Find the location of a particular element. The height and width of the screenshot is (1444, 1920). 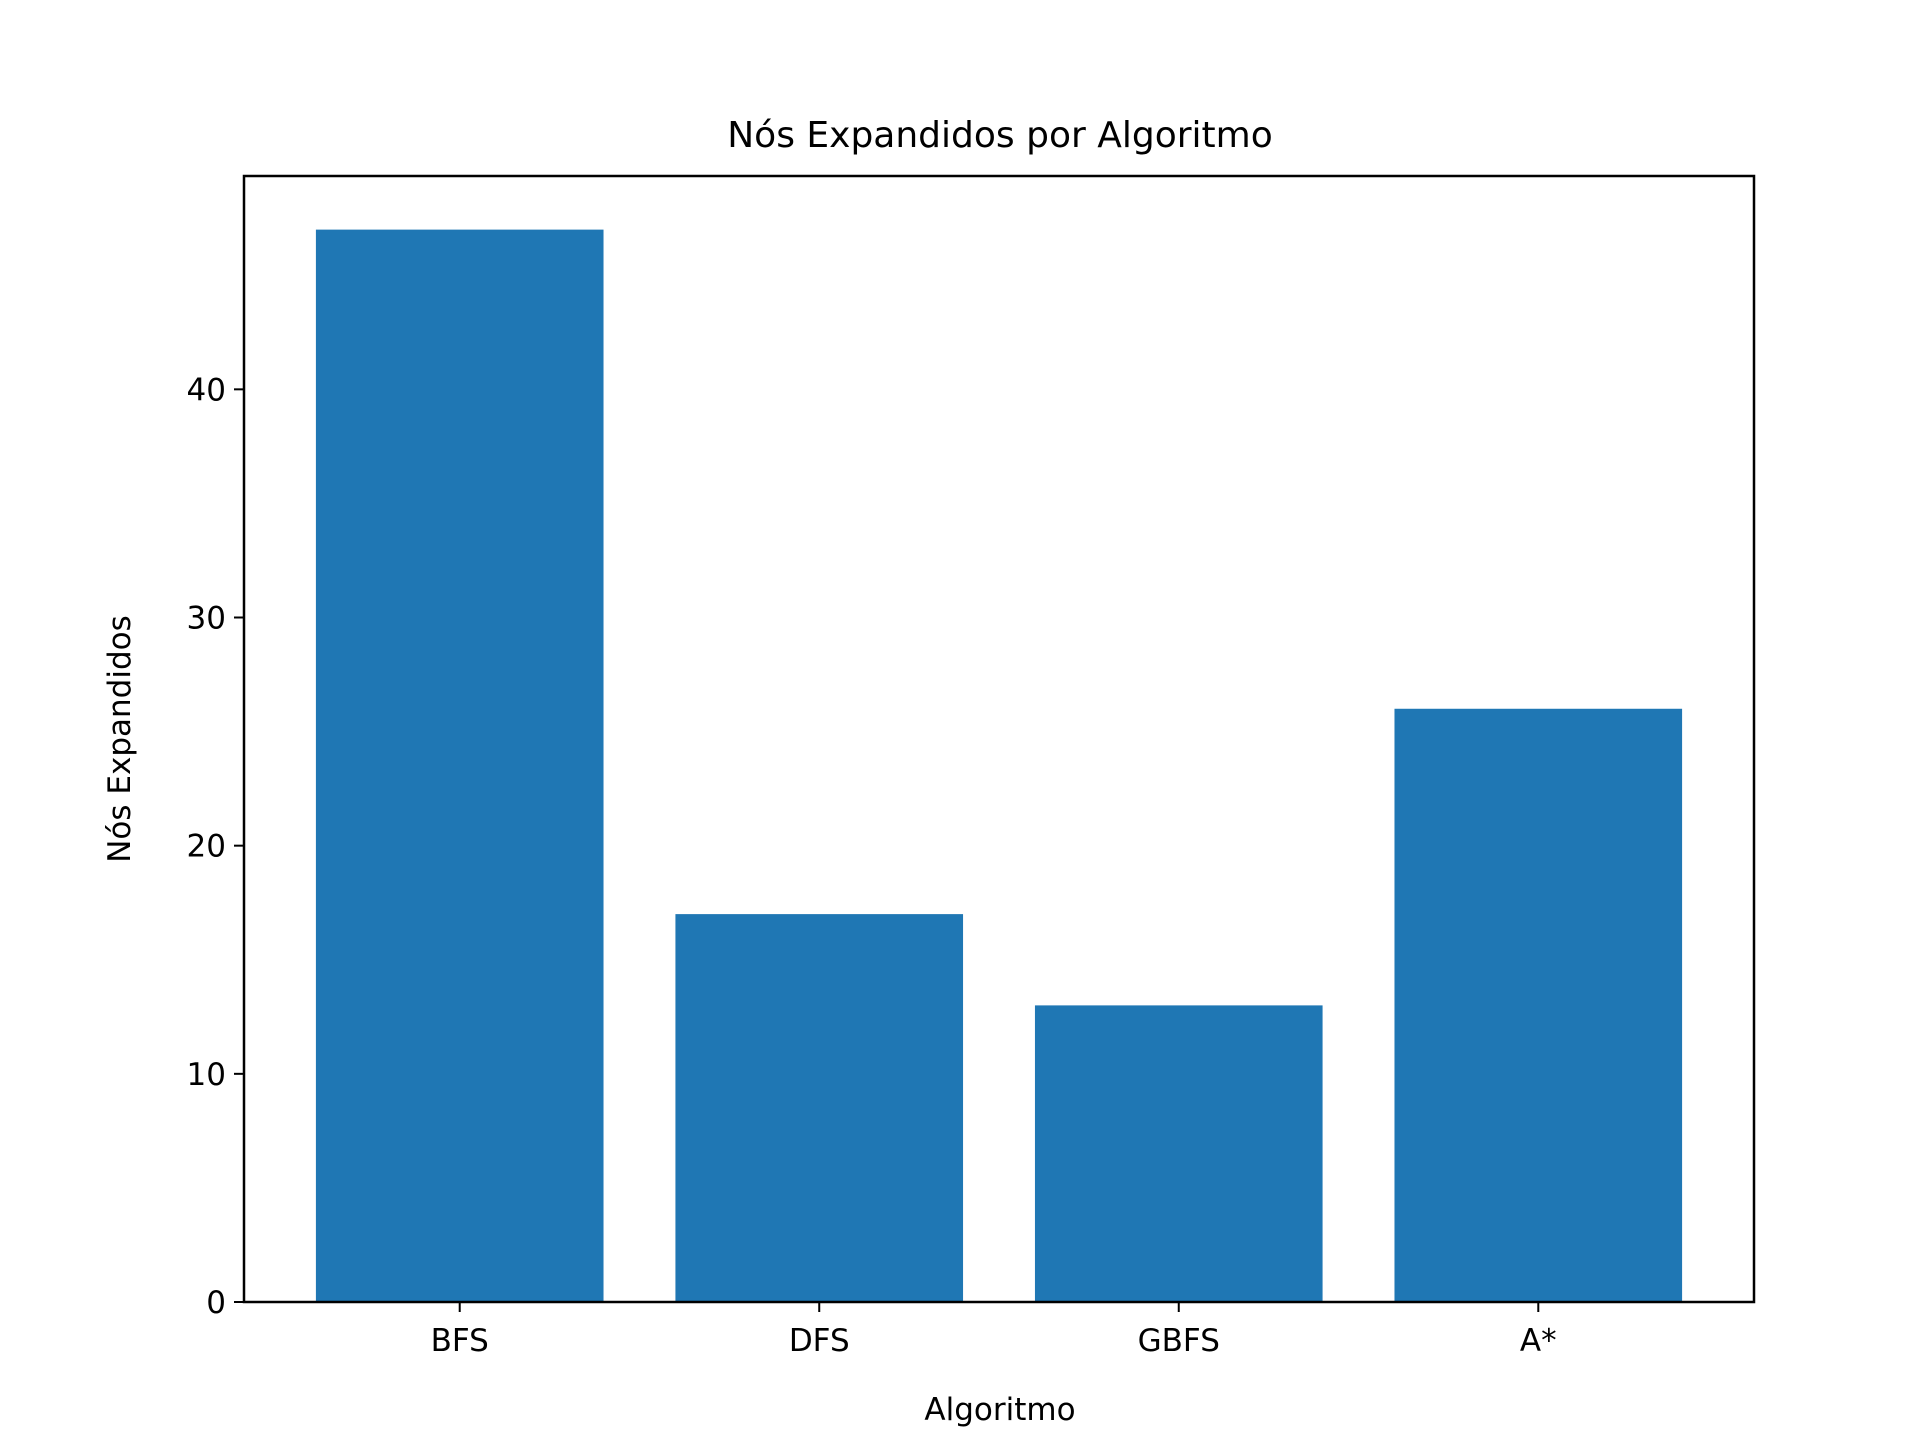

bar-astar is located at coordinates (1538, 1005).